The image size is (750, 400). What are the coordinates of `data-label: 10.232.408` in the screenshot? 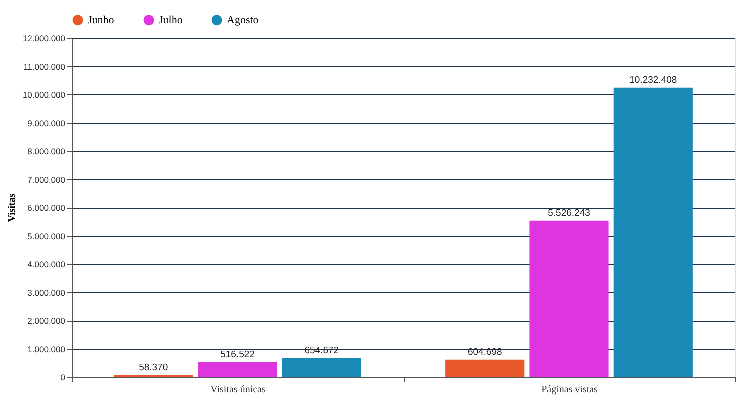 It's located at (654, 80).